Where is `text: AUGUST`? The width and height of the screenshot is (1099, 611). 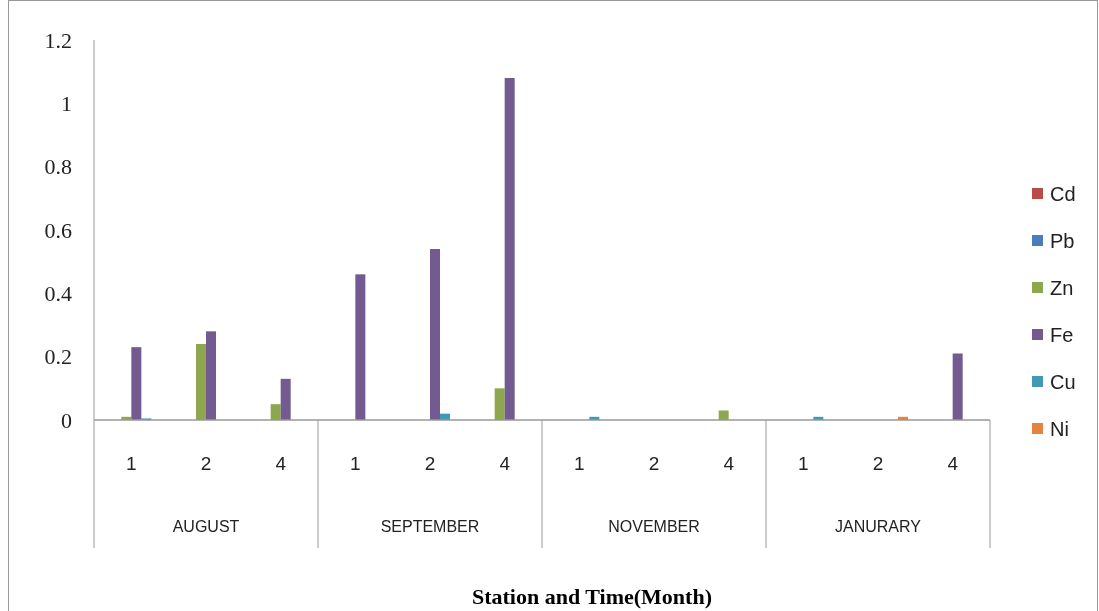
text: AUGUST is located at coordinates (206, 526).